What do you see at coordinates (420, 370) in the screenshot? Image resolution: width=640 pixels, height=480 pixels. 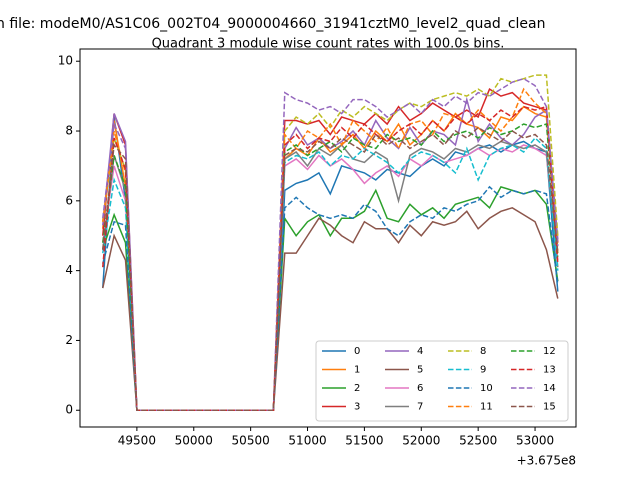 I see `legend-label: 5` at bounding box center [420, 370].